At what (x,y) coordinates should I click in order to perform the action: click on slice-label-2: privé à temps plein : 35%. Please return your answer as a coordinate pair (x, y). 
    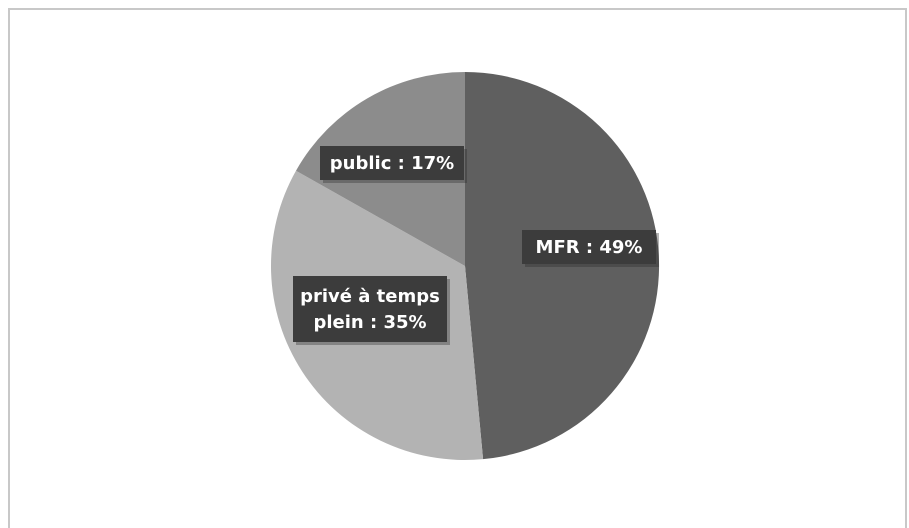
    Looking at the image, I should click on (371, 310).